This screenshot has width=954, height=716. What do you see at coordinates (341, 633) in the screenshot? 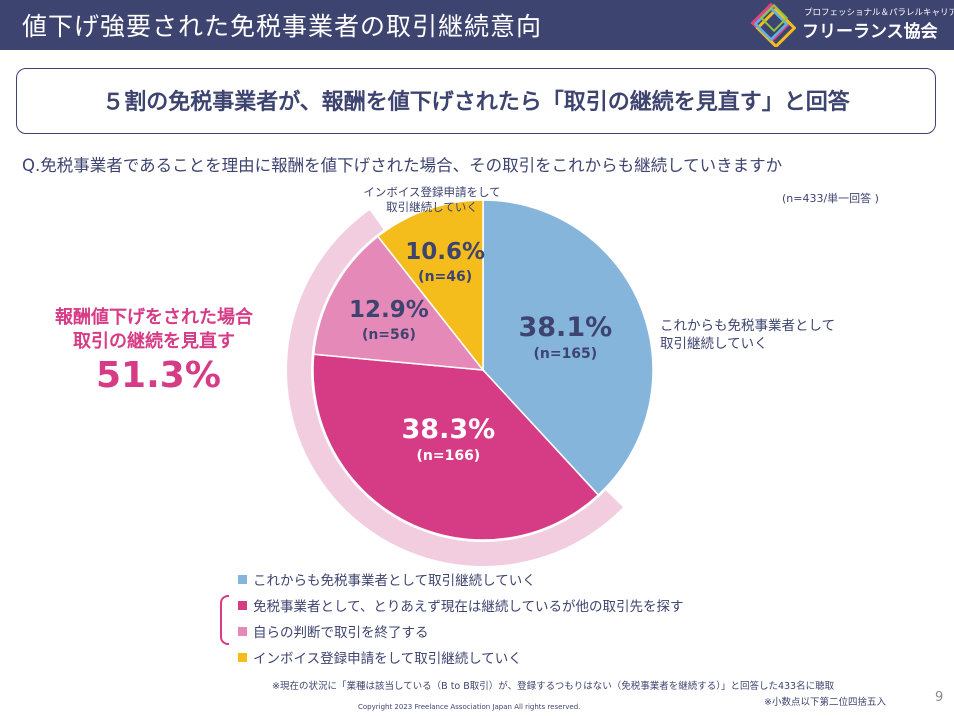
I see `legend-label: 自らの判断で取引を終了する` at bounding box center [341, 633].